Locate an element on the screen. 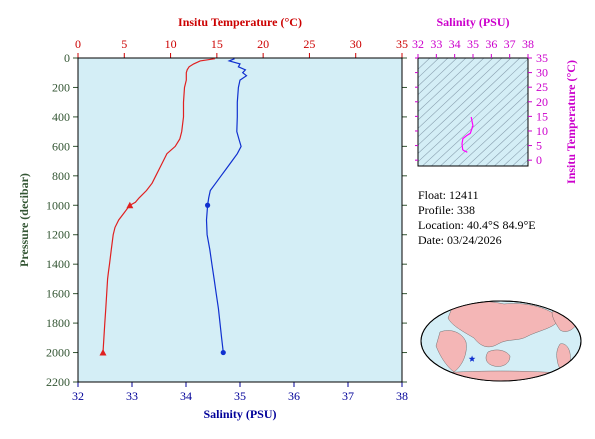  eurasia-landmass is located at coordinates (504, 324).